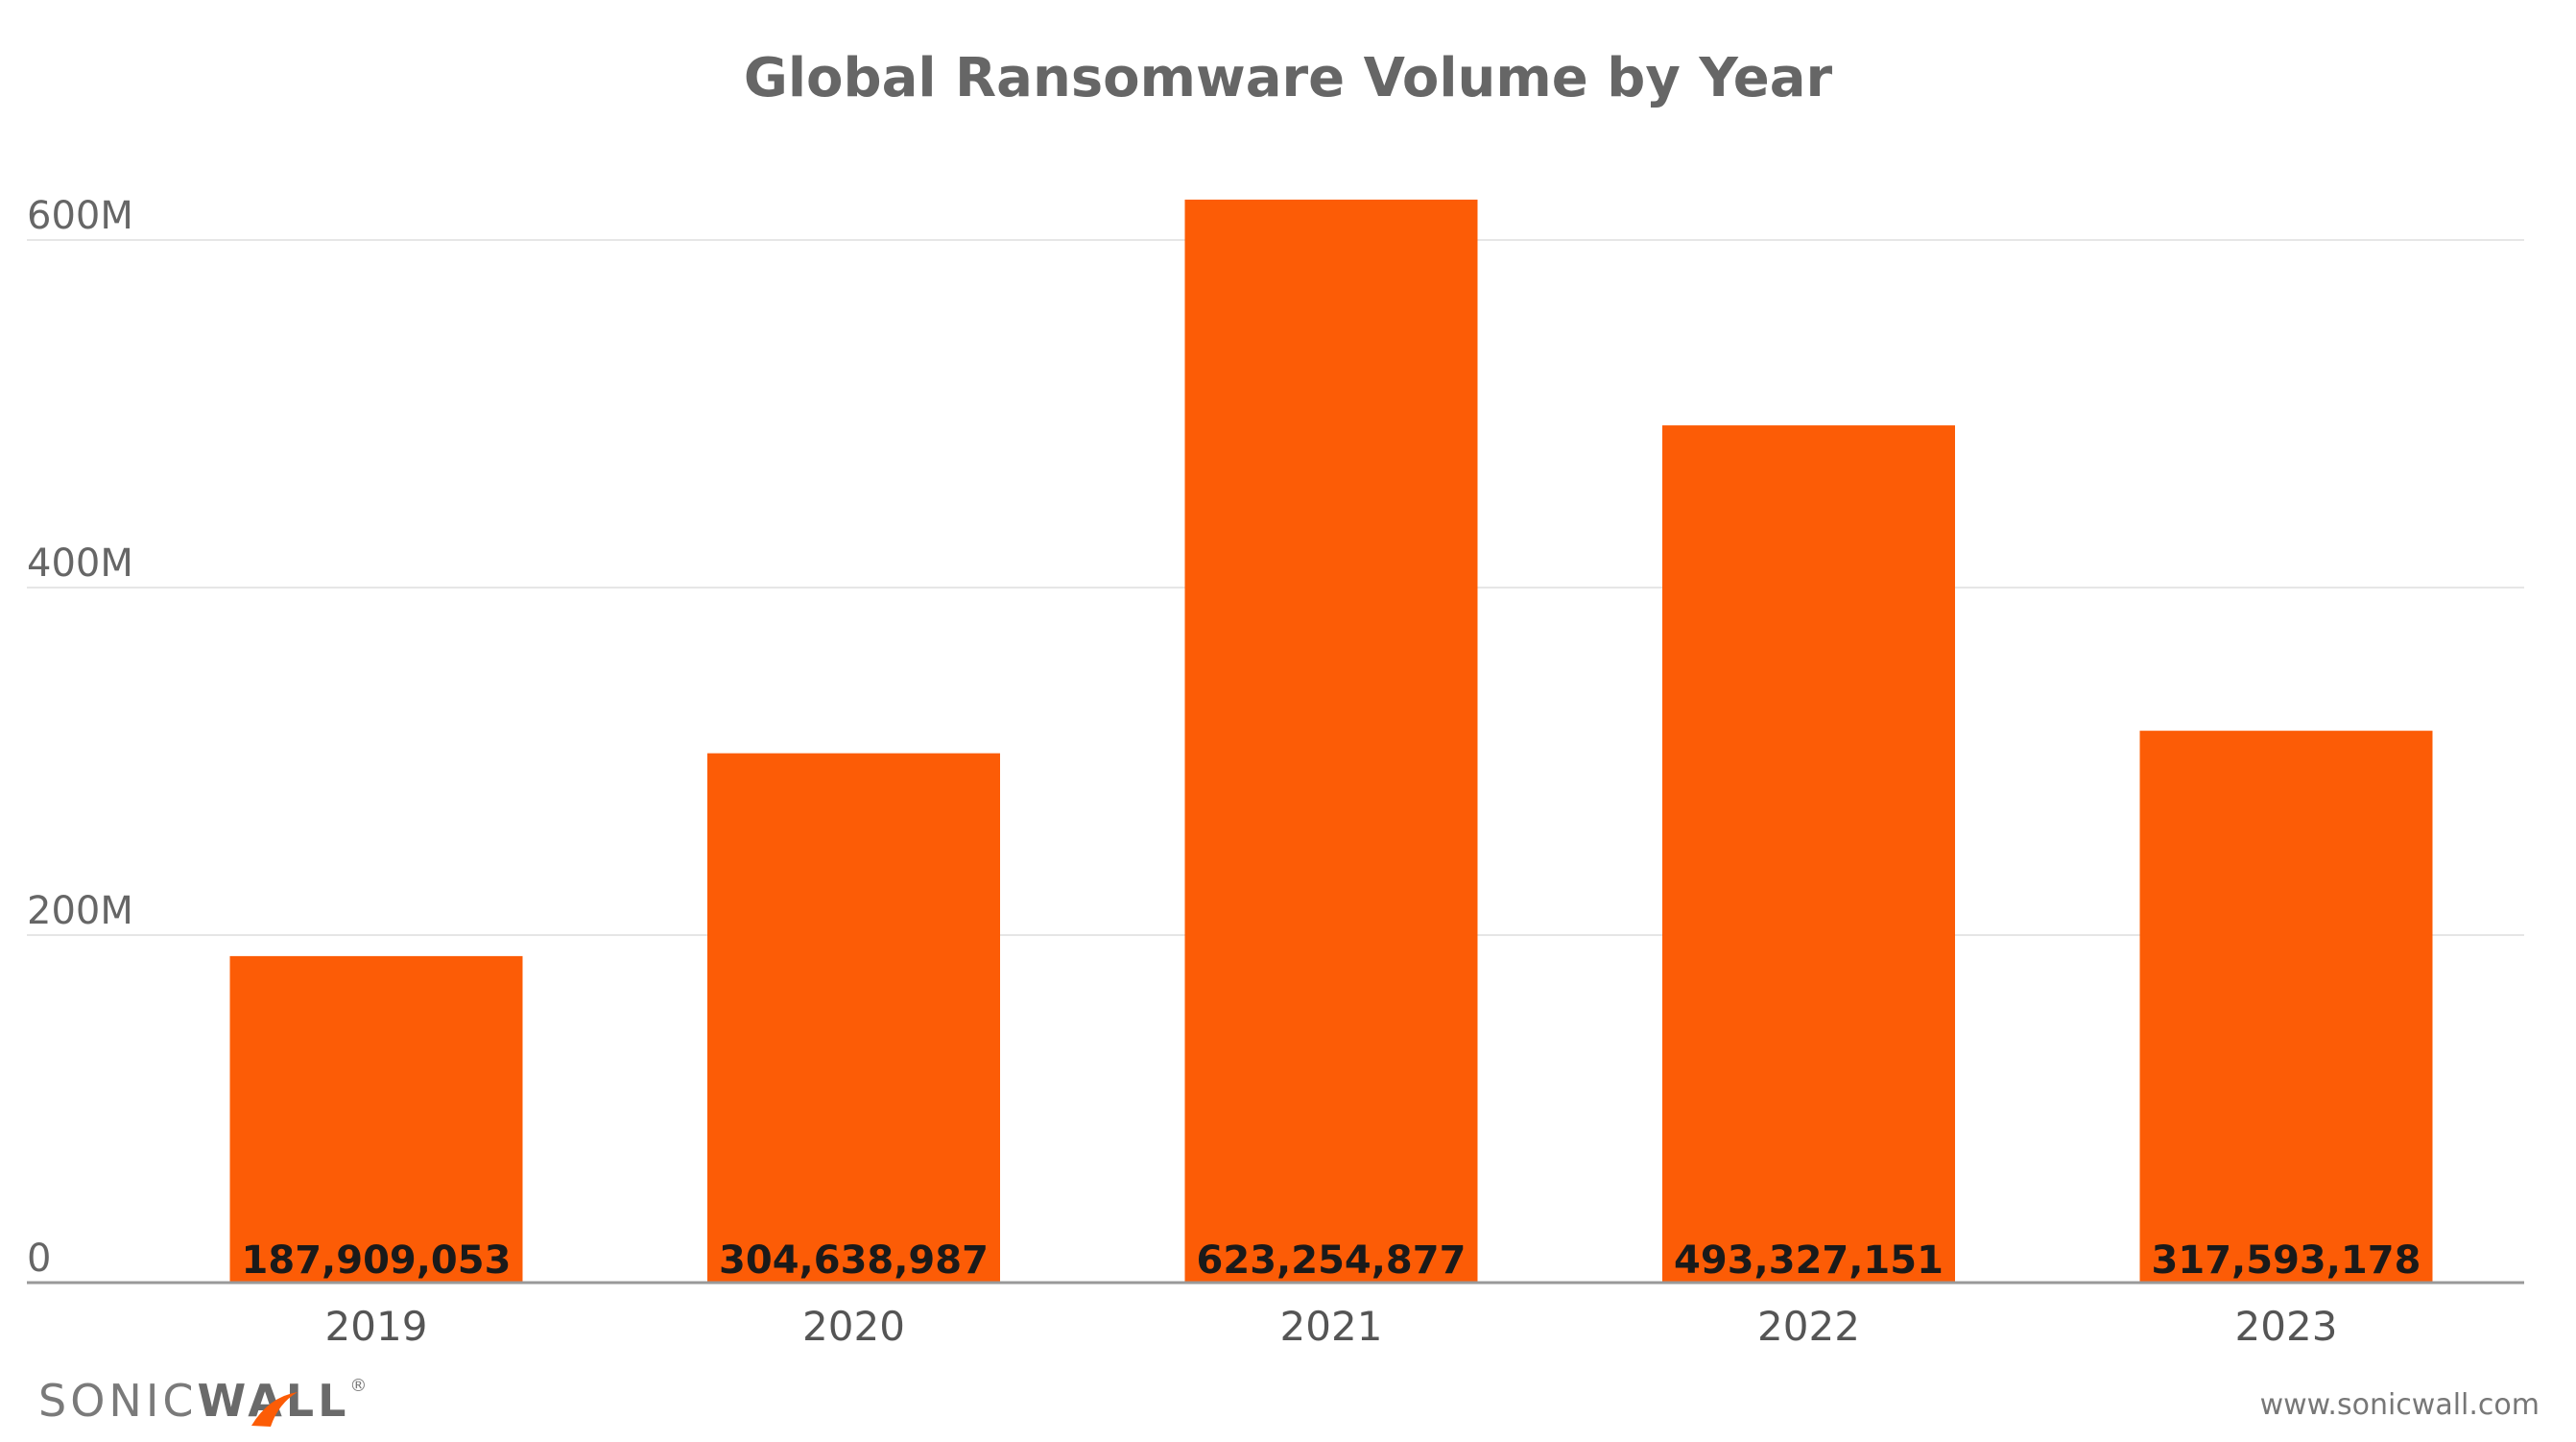  I want to click on y-tick-label: 200M, so click(80, 911).